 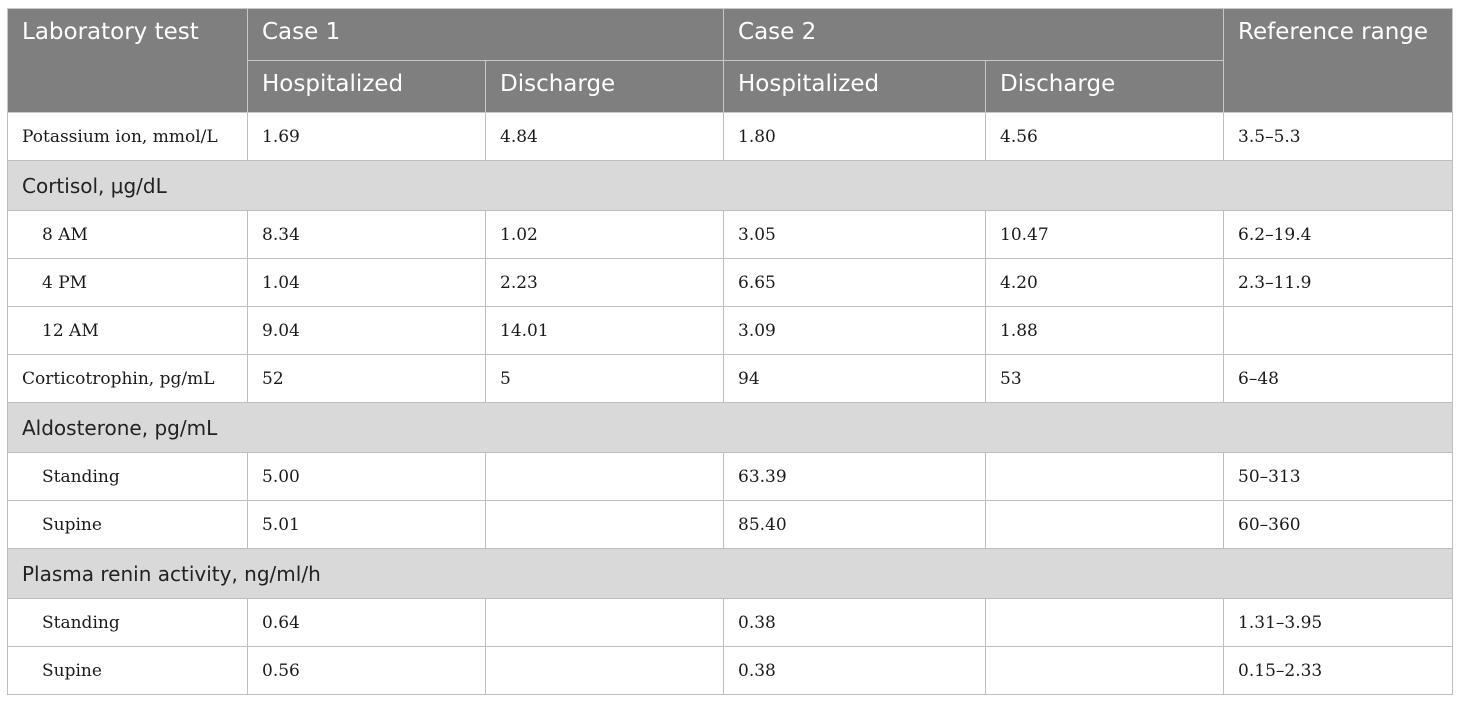 I want to click on reference-range-cell: 2.3–11.9, so click(x=1338, y=282).